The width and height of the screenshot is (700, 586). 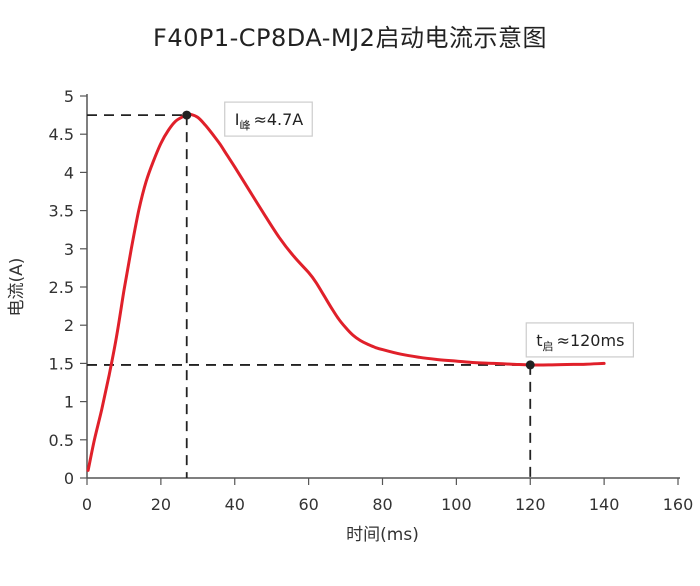 I want to click on y-tick-label: 0, so click(x=69, y=478).